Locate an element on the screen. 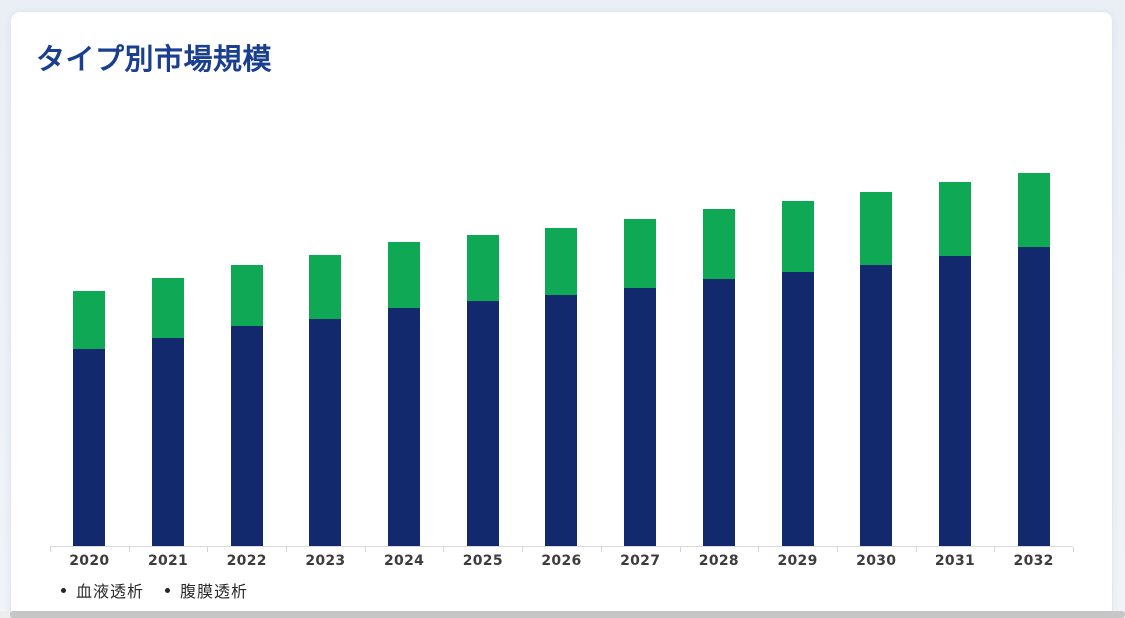  x-axis-label-2029: 2029 is located at coordinates (797, 561).